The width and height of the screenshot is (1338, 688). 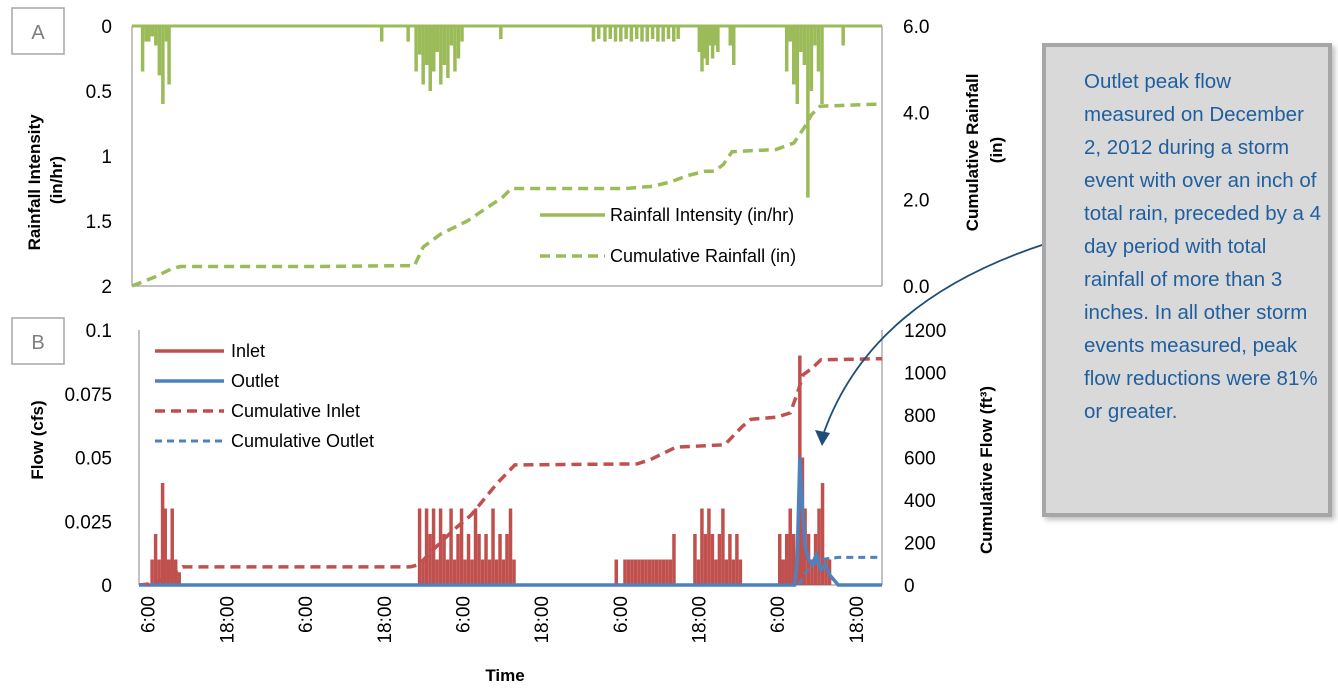 What do you see at coordinates (504, 675) in the screenshot?
I see `panel-b-x-axis-label: Time` at bounding box center [504, 675].